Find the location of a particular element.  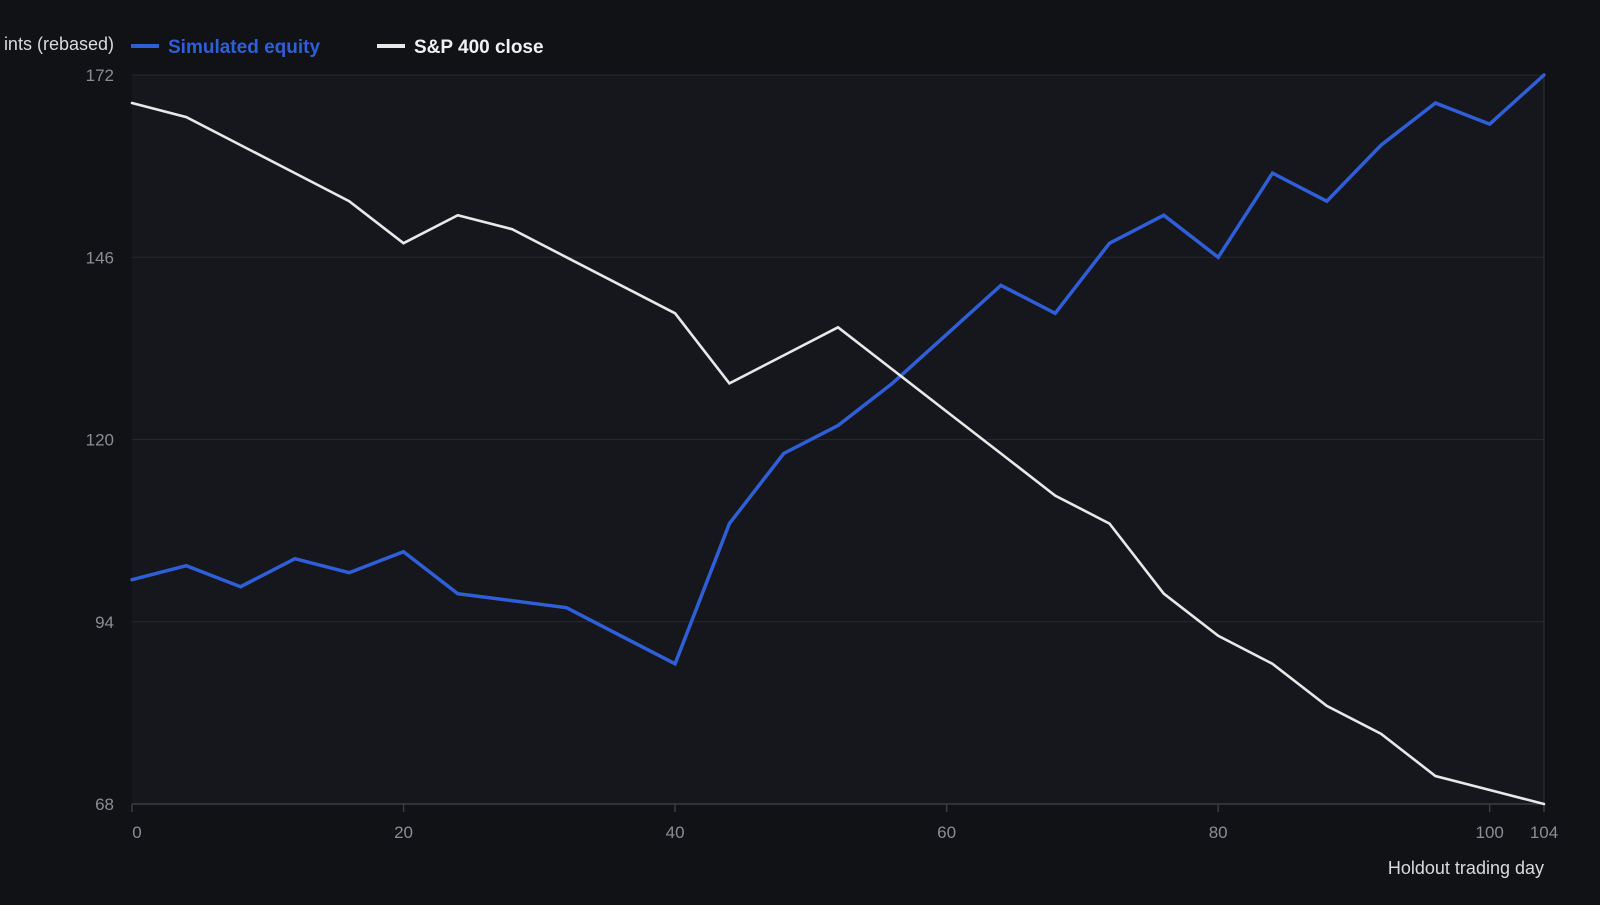

y-tick-label-120: 120 is located at coordinates (100, 440).